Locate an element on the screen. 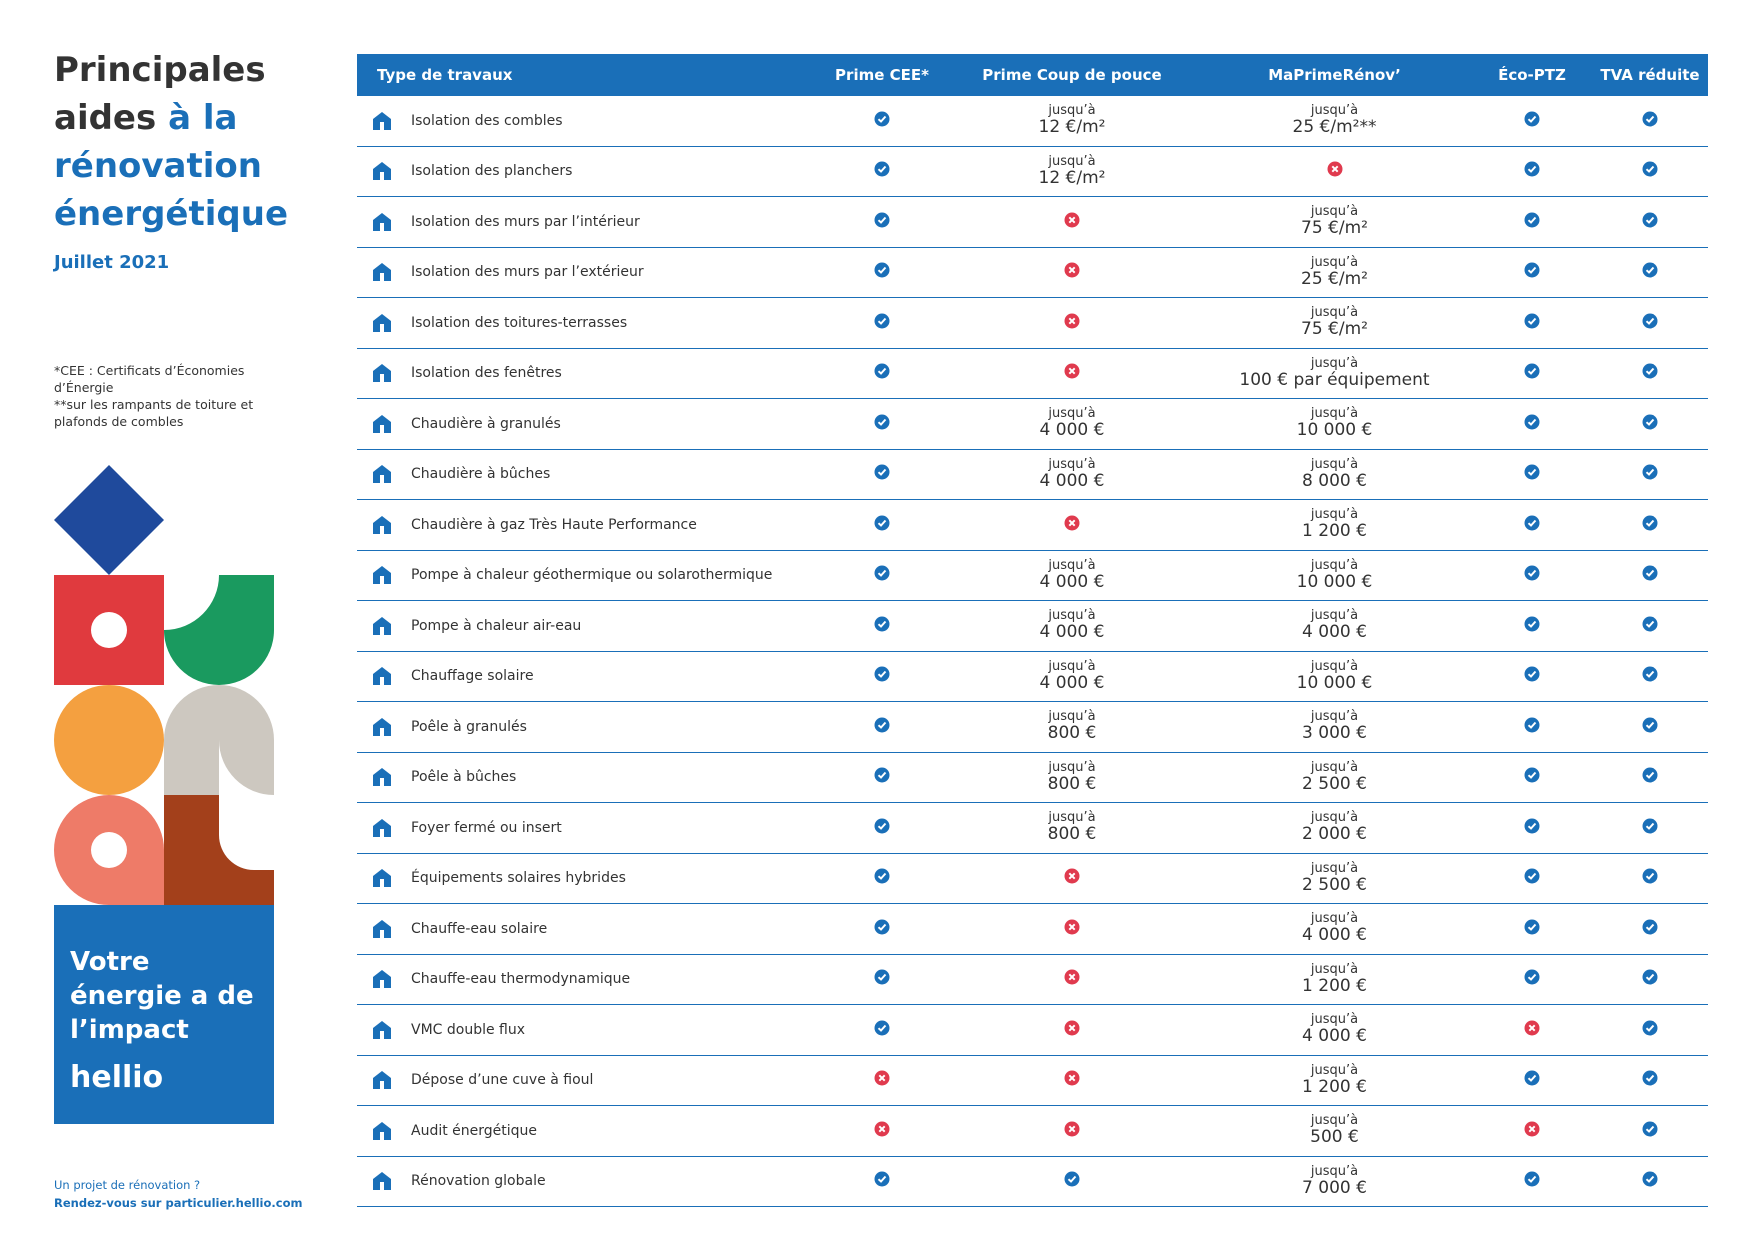  amount: 500 € is located at coordinates (1334, 1137).